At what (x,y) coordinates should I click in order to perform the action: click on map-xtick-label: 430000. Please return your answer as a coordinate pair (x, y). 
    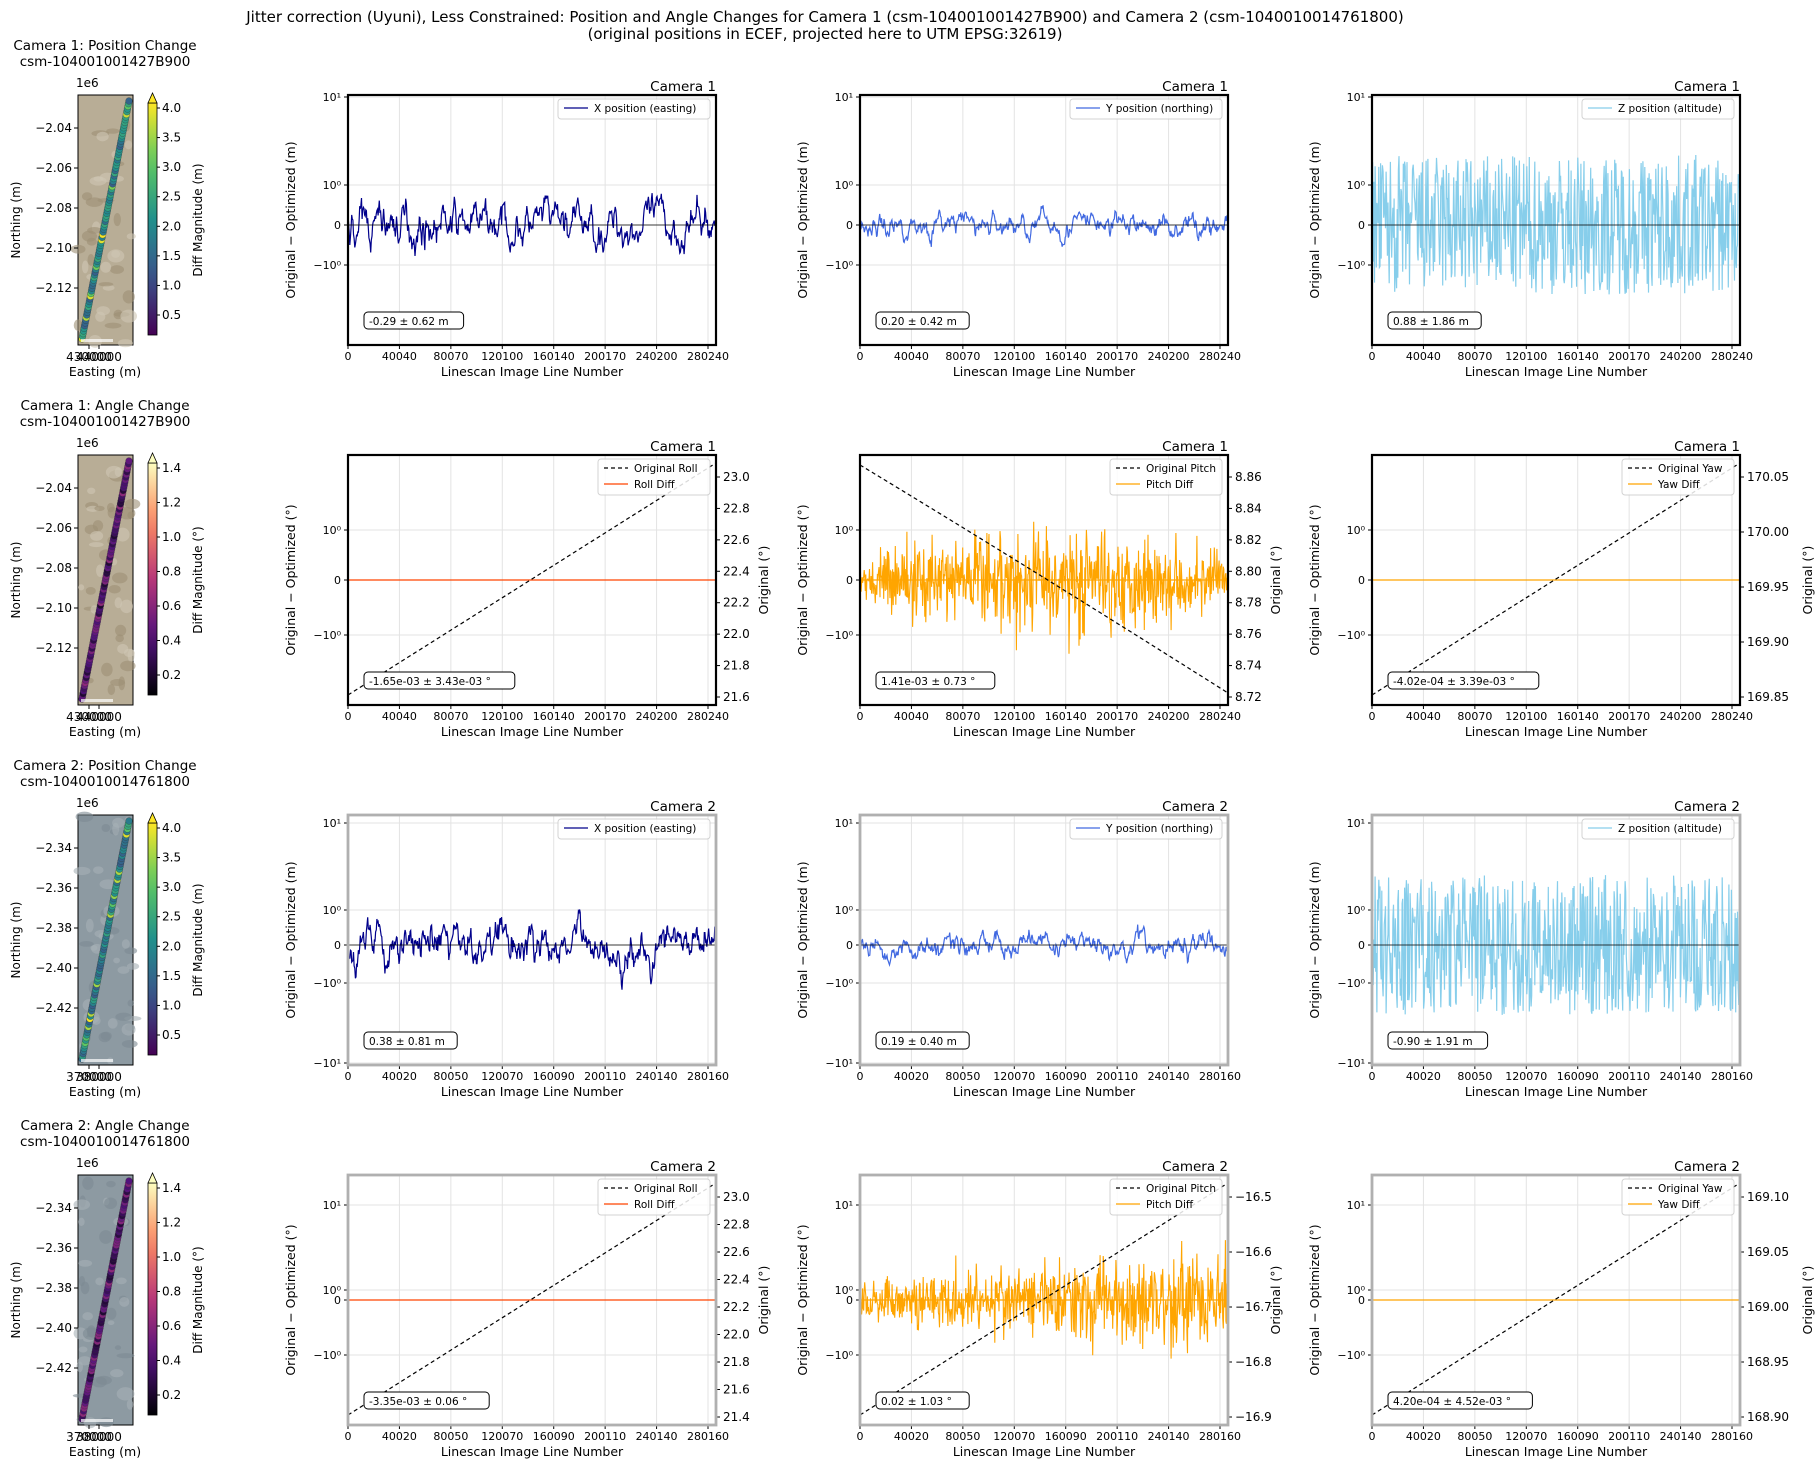
    Looking at the image, I should click on (89, 717).